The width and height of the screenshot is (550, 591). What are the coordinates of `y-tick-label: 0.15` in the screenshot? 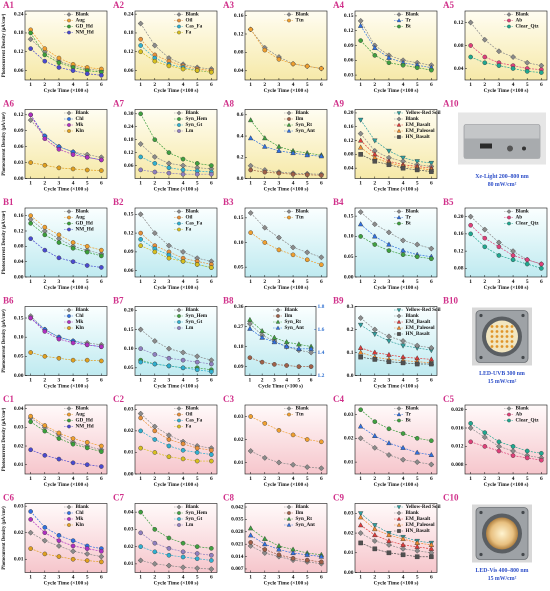 It's located at (19, 318).